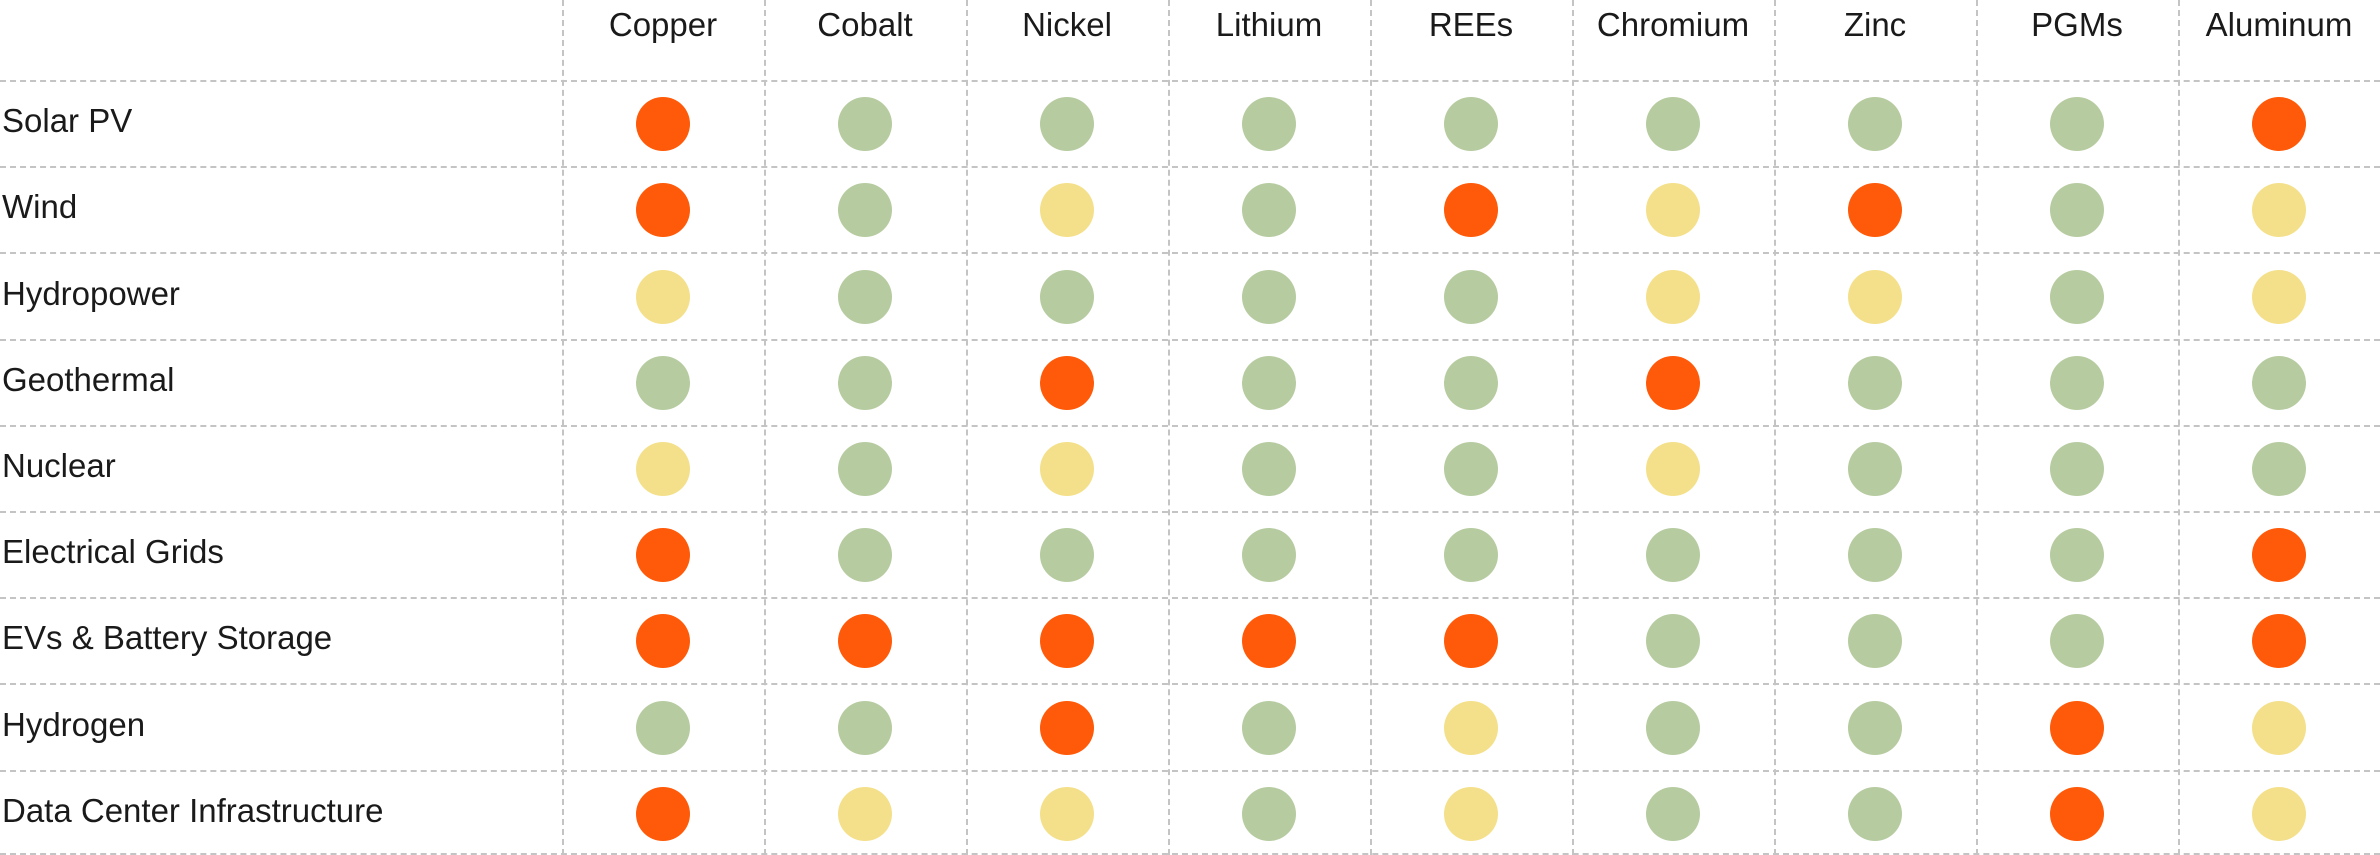  Describe the element at coordinates (193, 810) in the screenshot. I see `row-label: Data Center Infrastructure` at that location.